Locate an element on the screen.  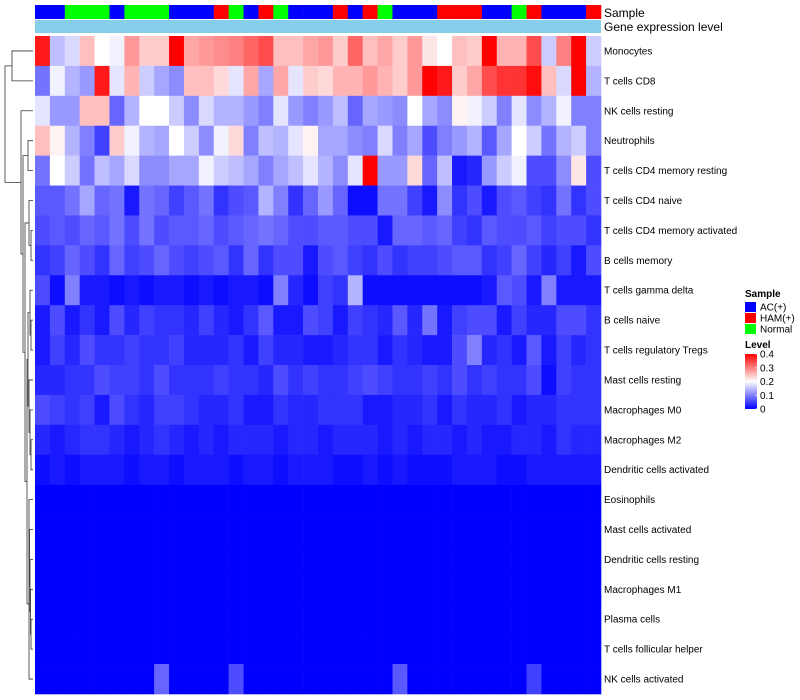
sample-legend-swatch is located at coordinates (750, 307).